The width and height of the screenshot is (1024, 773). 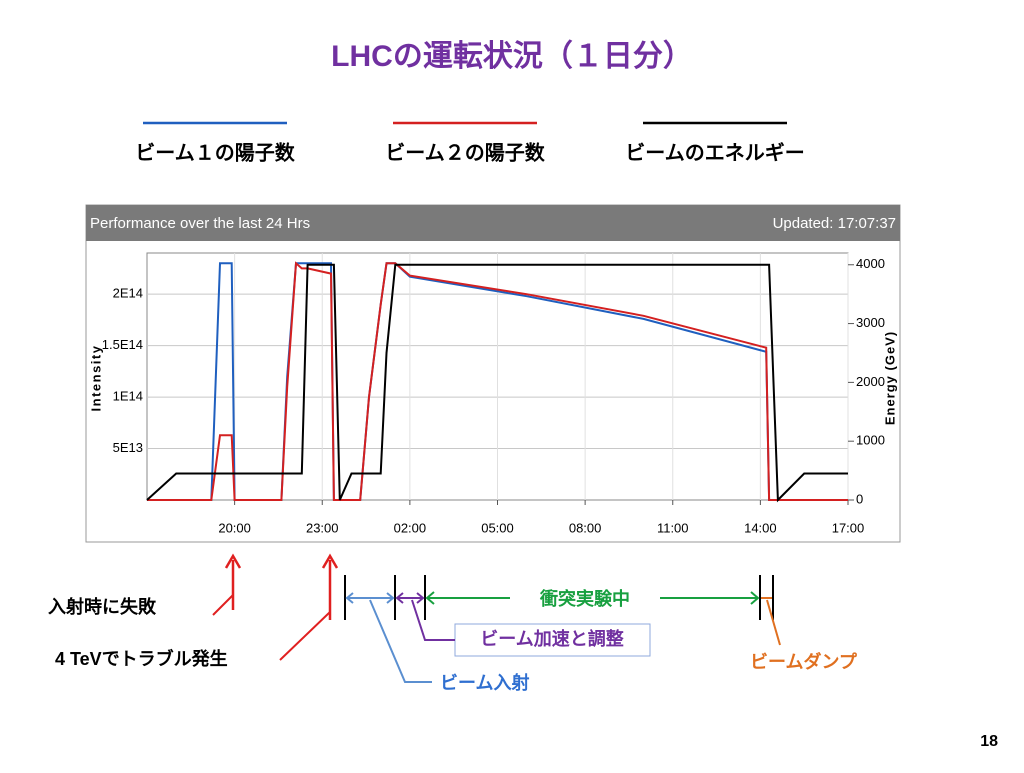 What do you see at coordinates (128, 293) in the screenshot?
I see `y-tick-label: 2E14` at bounding box center [128, 293].